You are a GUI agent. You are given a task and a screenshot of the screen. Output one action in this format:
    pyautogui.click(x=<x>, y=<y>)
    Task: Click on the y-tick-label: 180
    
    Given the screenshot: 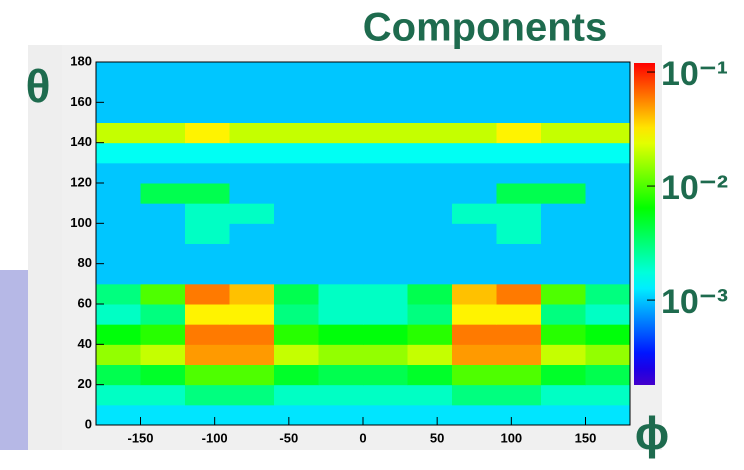 What is the action you would take?
    pyautogui.click(x=81, y=60)
    